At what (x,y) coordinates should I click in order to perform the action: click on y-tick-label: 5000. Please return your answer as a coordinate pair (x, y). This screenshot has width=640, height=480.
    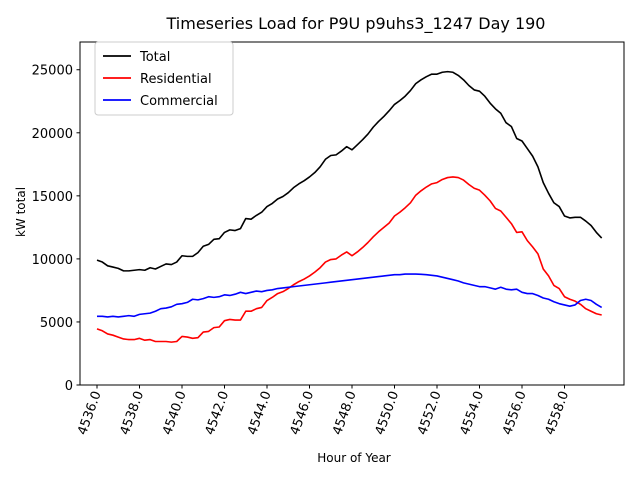
    Looking at the image, I should click on (56, 323).